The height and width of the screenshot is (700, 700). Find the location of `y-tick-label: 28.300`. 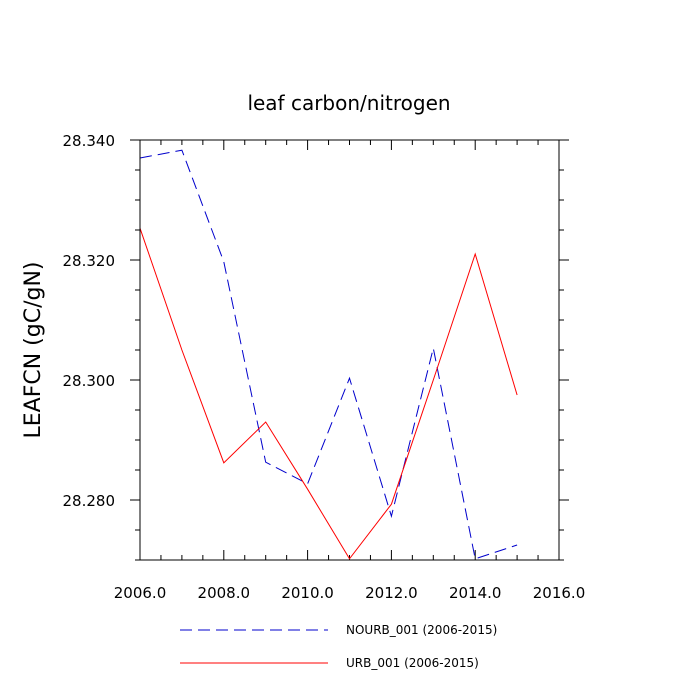

y-tick-label: 28.300 is located at coordinates (89, 381).